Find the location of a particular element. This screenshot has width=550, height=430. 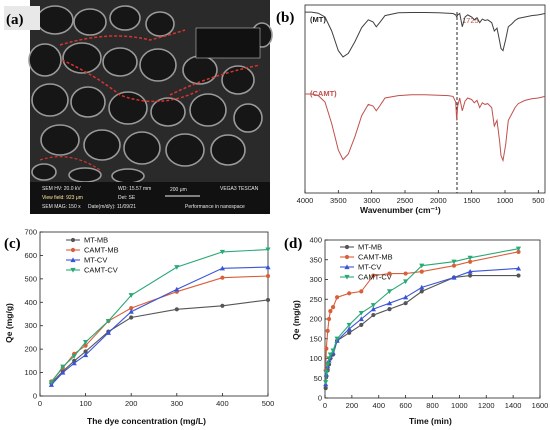

time-legend-label: MT-MB is located at coordinates (370, 247).